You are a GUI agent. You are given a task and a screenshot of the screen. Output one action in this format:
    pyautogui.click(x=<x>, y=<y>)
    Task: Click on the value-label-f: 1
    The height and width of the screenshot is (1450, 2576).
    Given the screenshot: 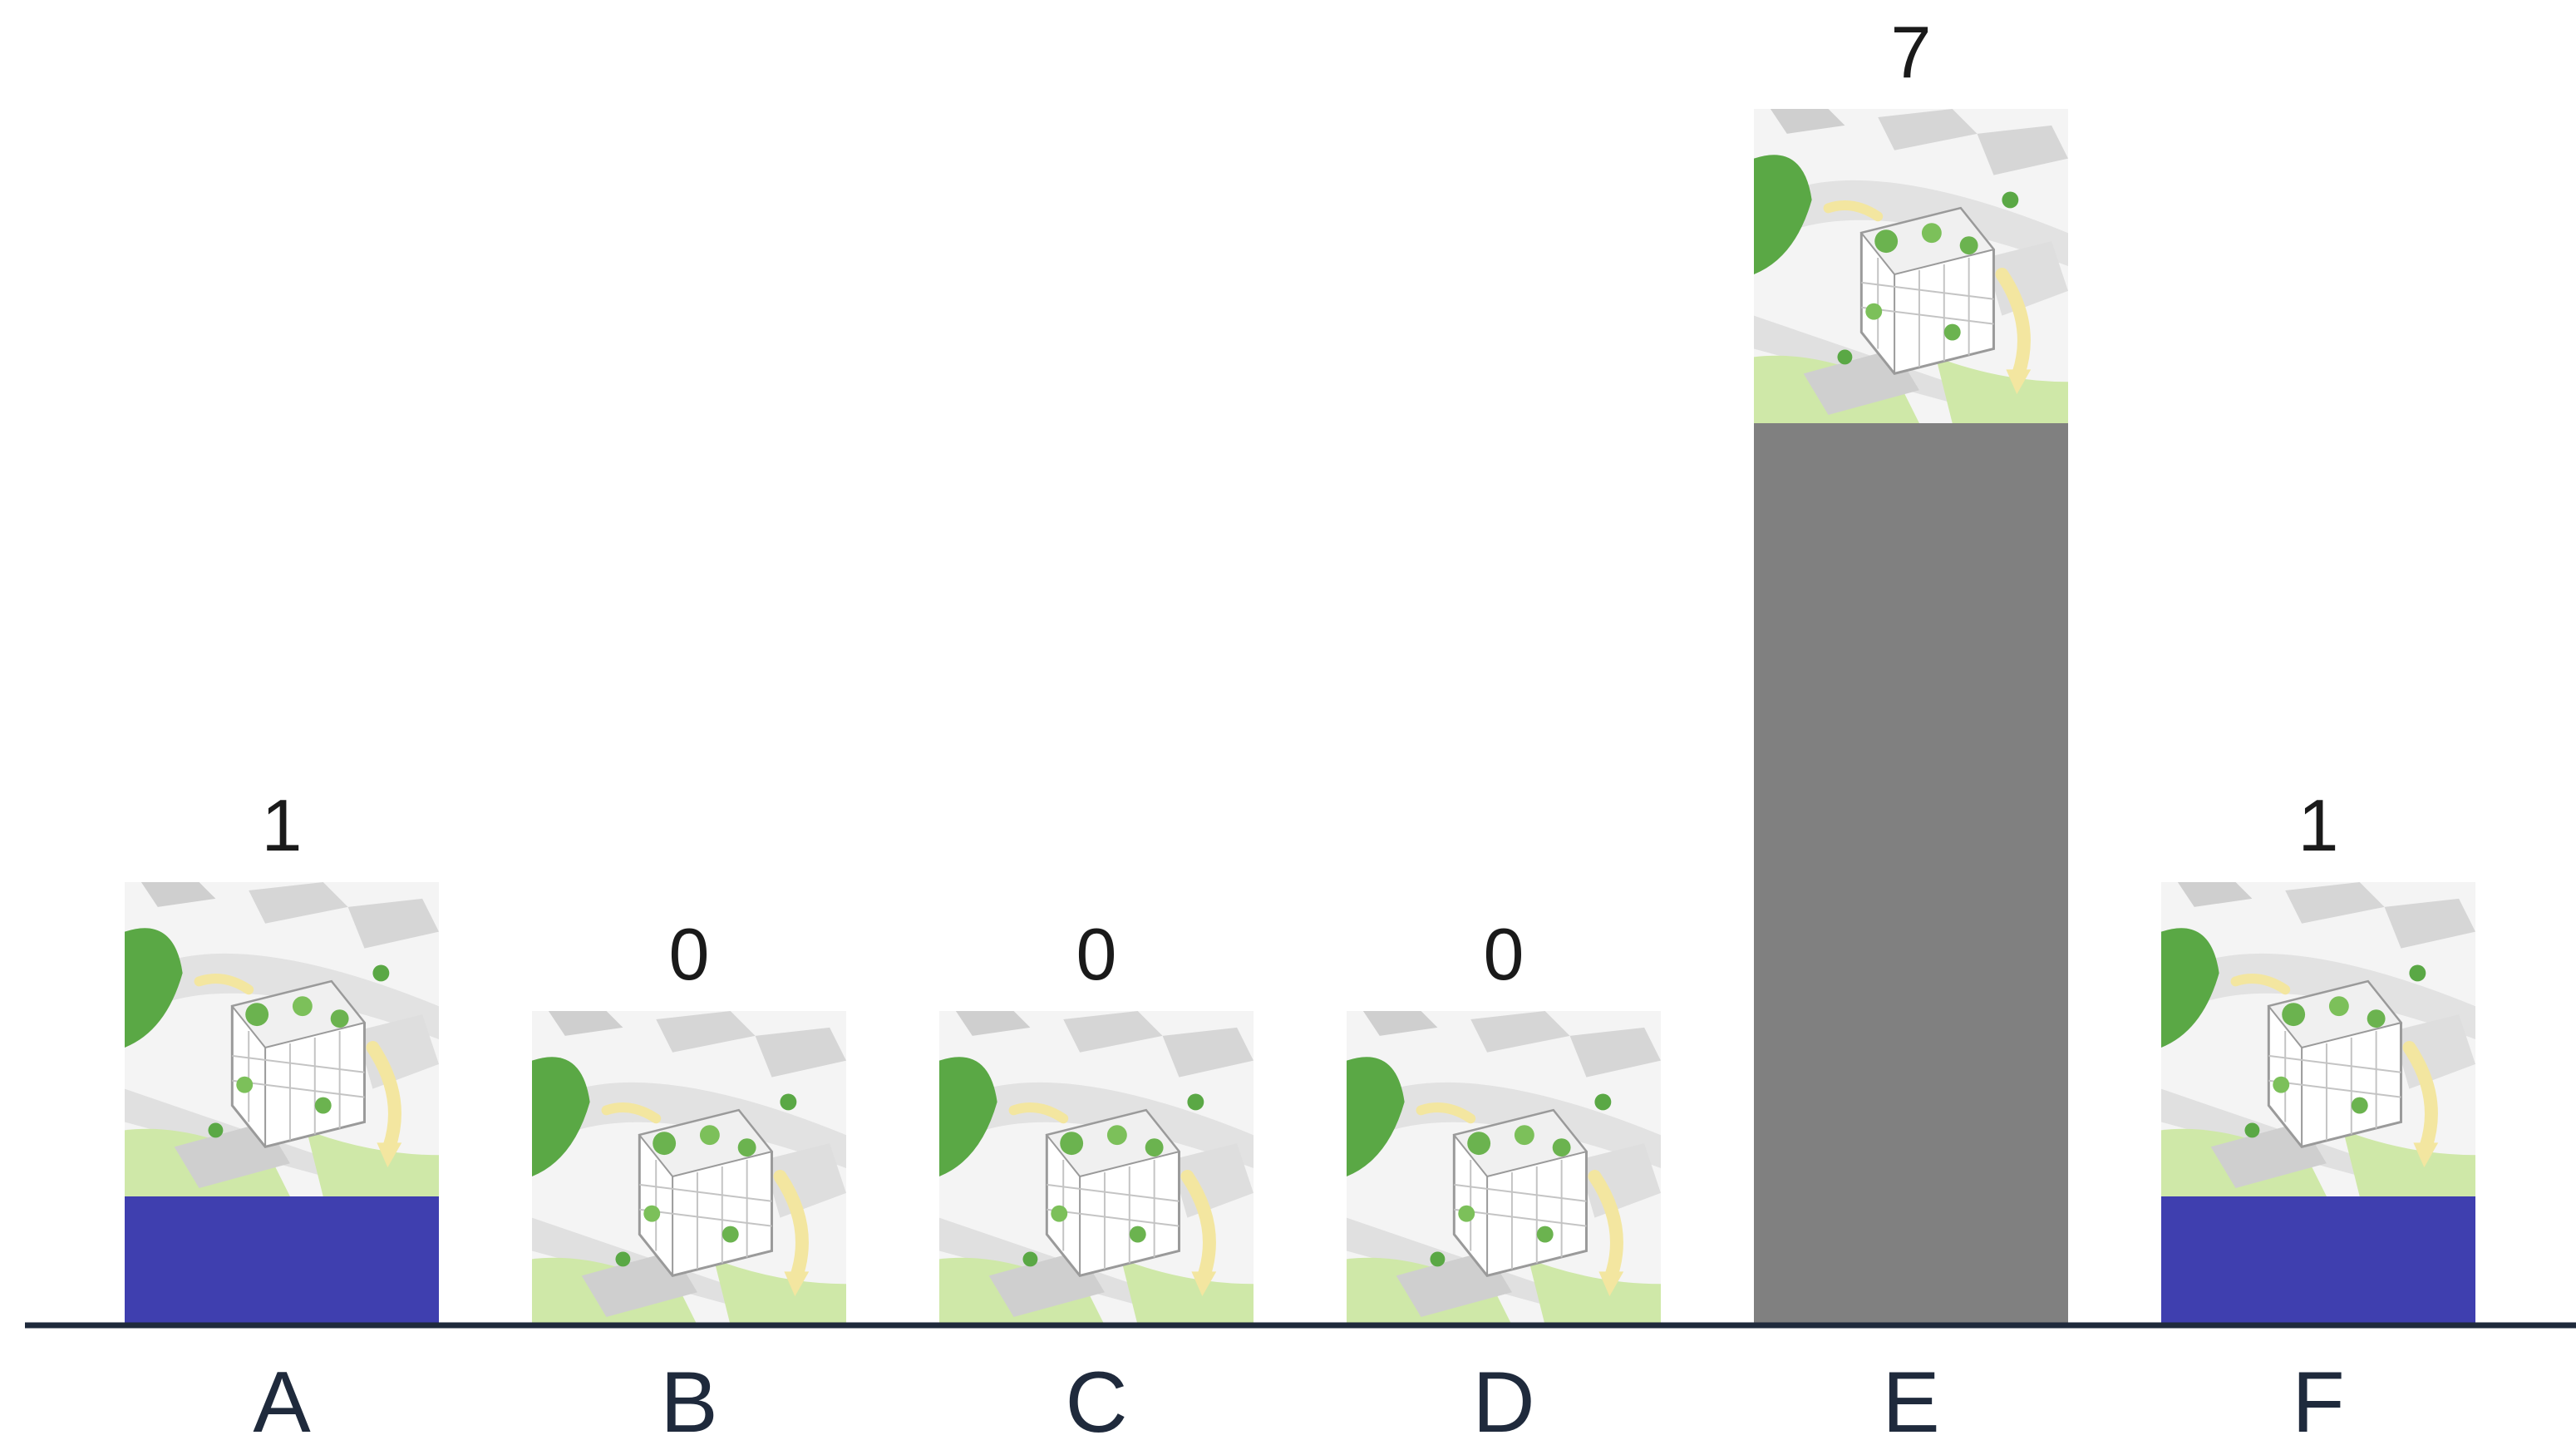 What is the action you would take?
    pyautogui.click(x=2318, y=825)
    